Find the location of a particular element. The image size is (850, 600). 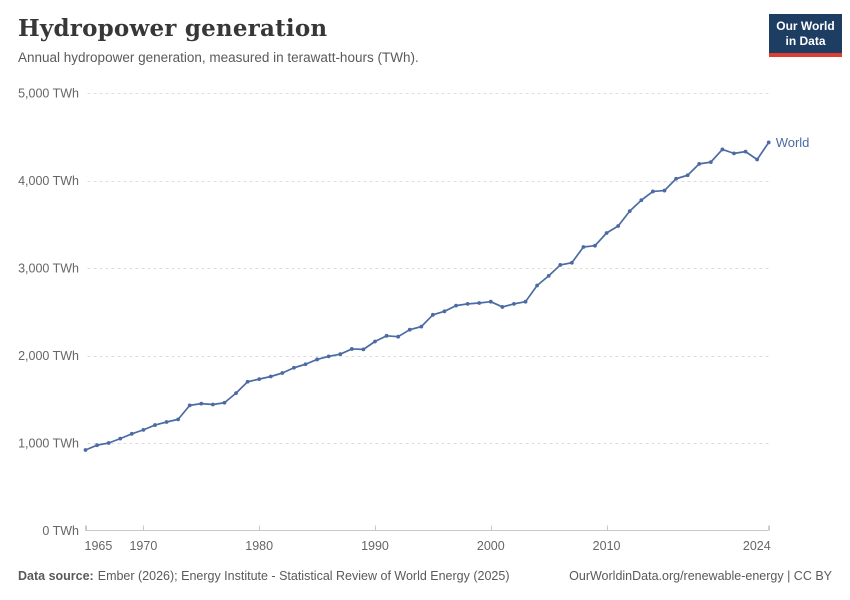

svg-text: 4,000 TWh is located at coordinates (48, 181).